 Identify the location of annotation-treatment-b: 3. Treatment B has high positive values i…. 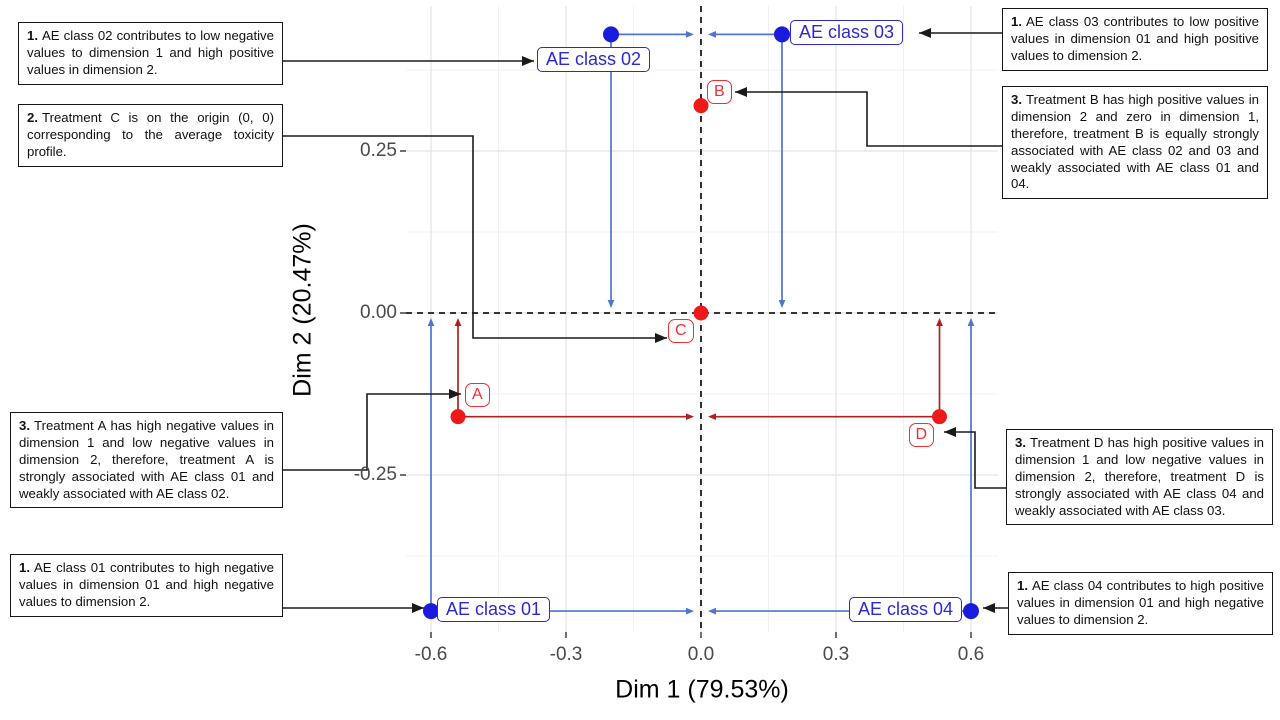
(1135, 143).